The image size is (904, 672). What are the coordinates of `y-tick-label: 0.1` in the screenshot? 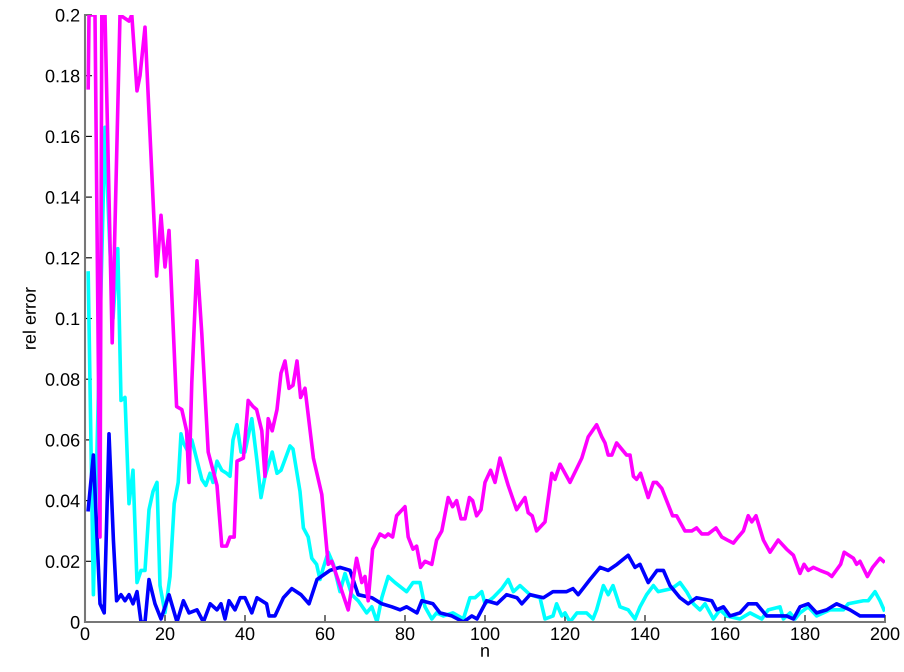 It's located at (68, 319).